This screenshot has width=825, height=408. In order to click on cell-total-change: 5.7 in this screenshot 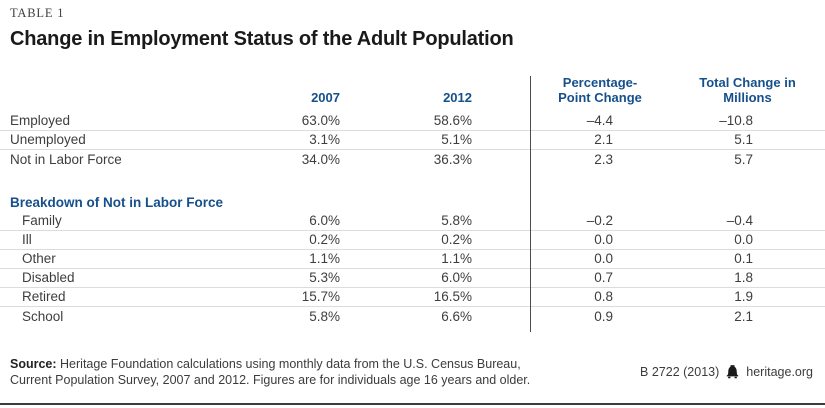, I will do `click(743, 159)`.